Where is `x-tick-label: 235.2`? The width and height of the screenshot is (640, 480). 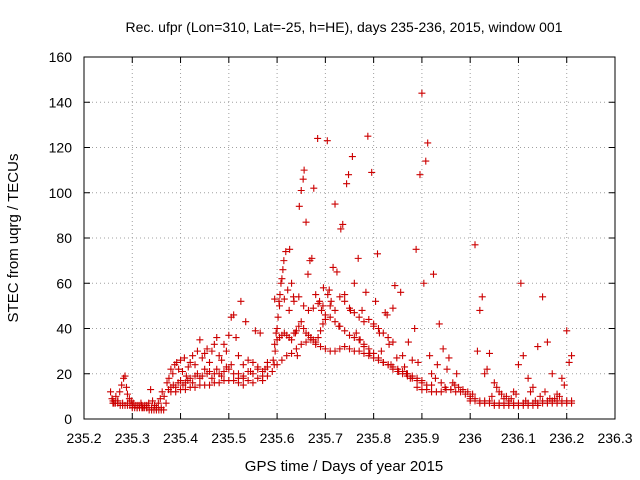 x-tick-label: 235.2 is located at coordinates (83, 438).